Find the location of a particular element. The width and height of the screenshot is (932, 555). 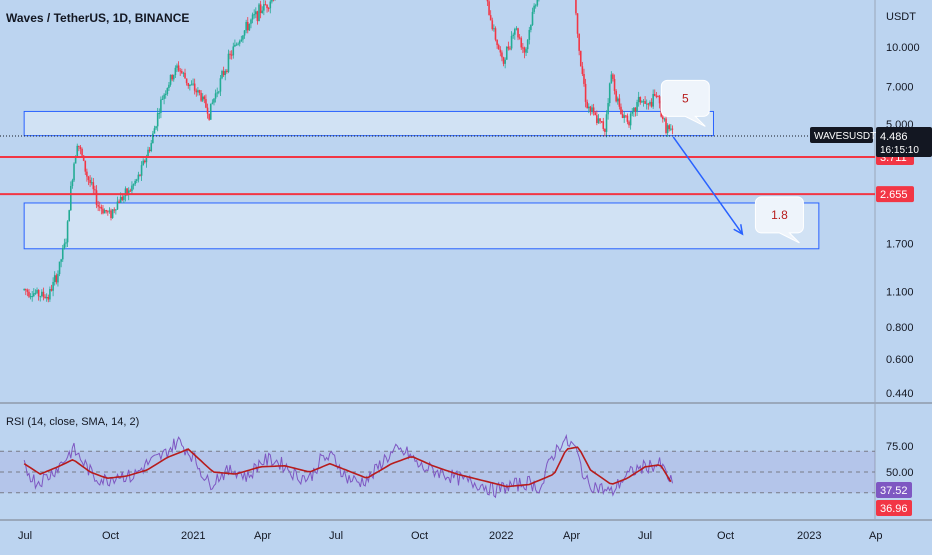

rsi-ma-label: 36.96 is located at coordinates (894, 509).